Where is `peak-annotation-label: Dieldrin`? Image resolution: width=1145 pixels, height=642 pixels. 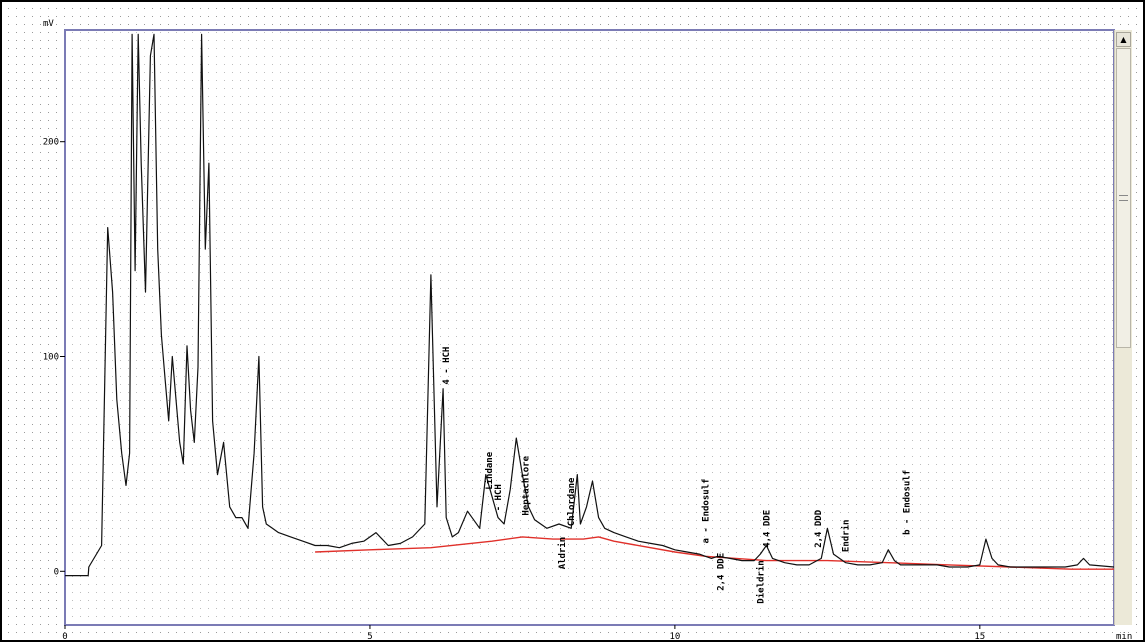
peak-annotation-label: Dieldrin is located at coordinates (760, 581).